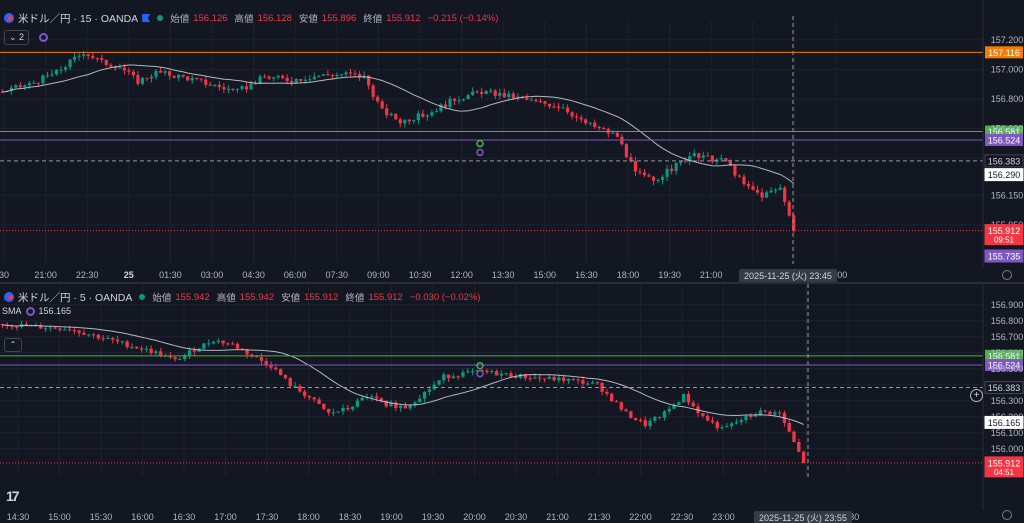  Describe the element at coordinates (146, 18) in the screenshot. I see `bookmark-flag-icon` at that location.